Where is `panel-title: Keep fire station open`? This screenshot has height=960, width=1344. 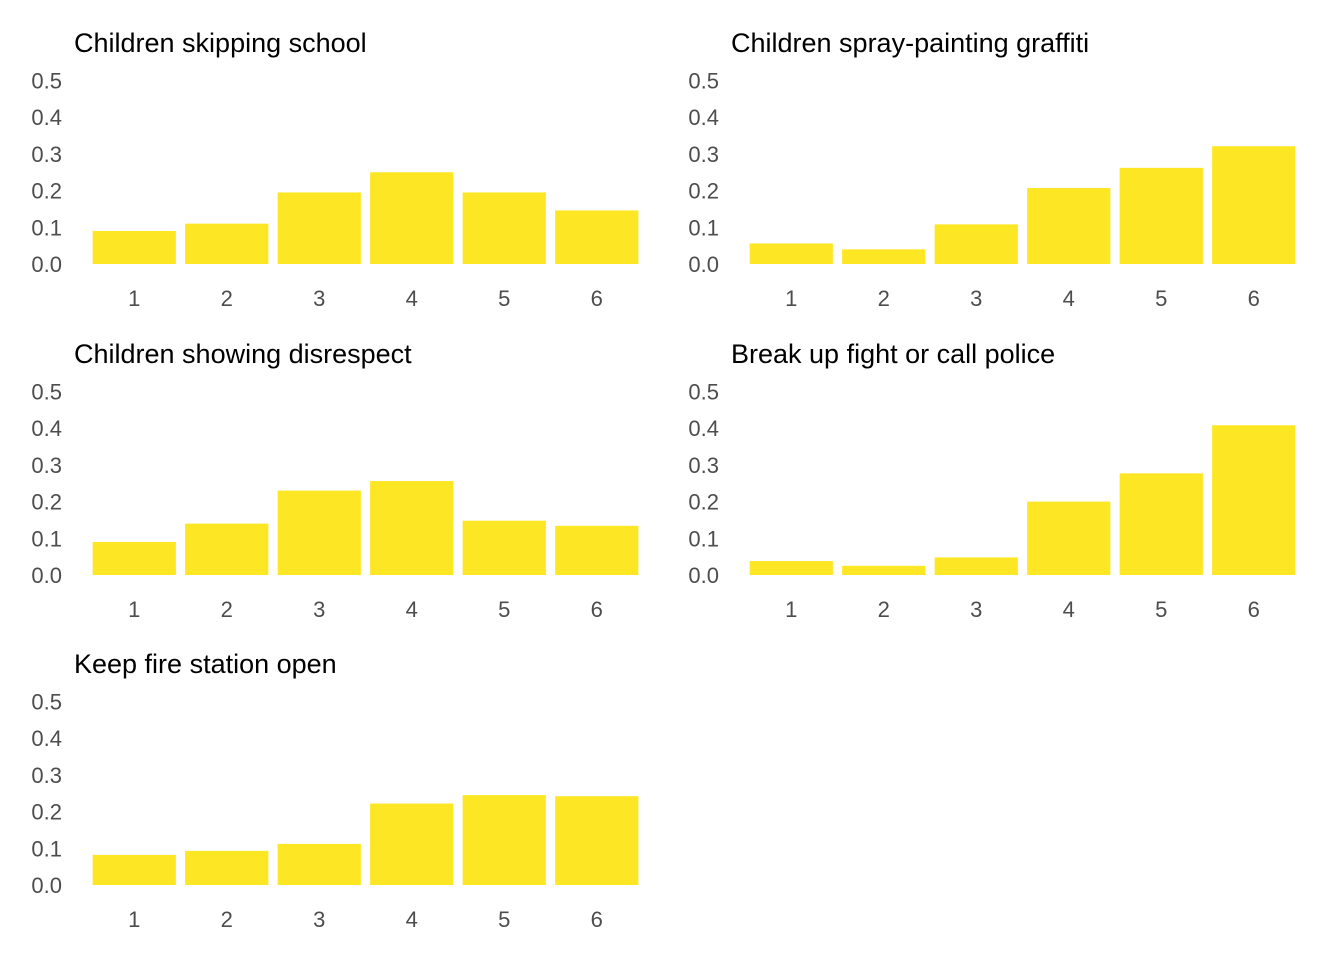 panel-title: Keep fire station open is located at coordinates (205, 664).